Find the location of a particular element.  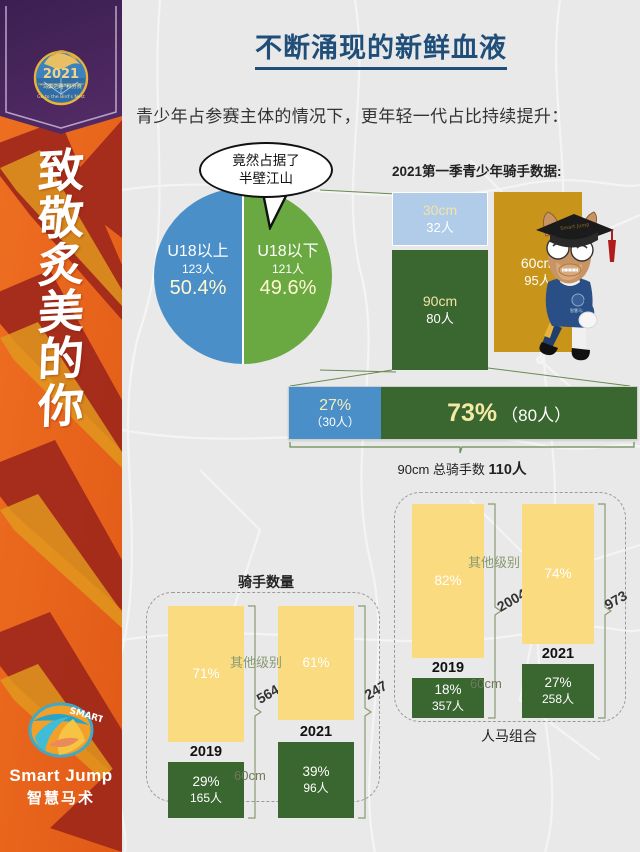

rider-2021-other-bar: 61% is located at coordinates (316, 663).